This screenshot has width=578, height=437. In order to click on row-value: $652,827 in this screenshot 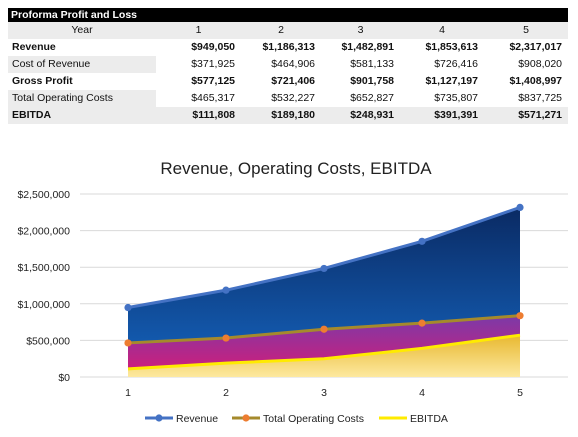, I will do `click(372, 98)`.